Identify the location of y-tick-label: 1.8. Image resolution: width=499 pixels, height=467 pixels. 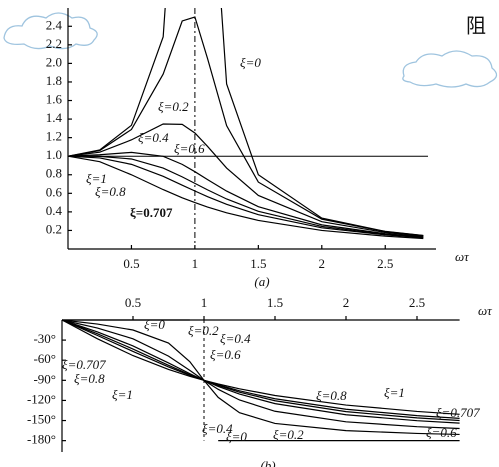
(54, 80).